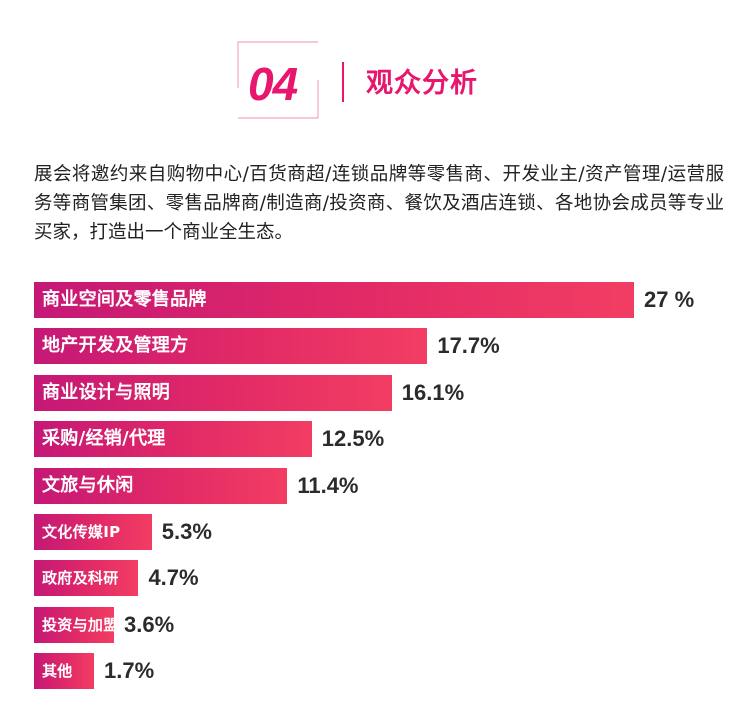 The width and height of the screenshot is (750, 726). I want to click on bar-value-label: 3.6%, so click(149, 624).